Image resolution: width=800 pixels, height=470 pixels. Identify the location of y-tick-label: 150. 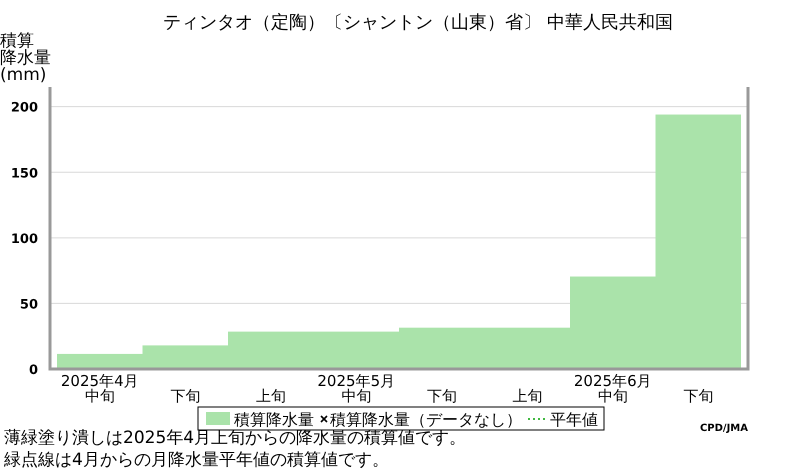
(24, 174).